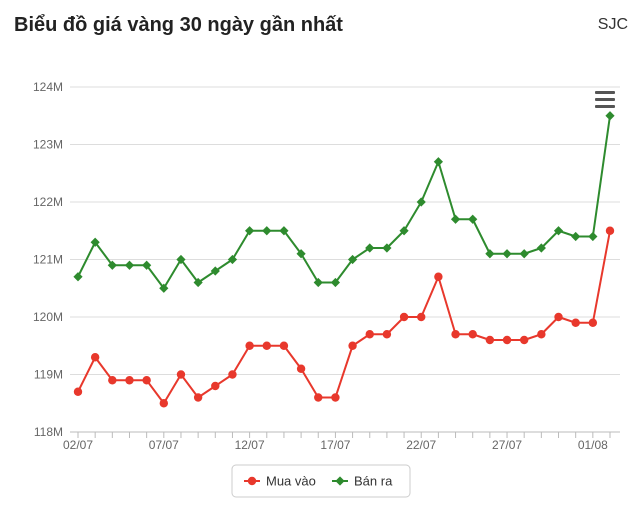 The image size is (640, 513). I want to click on y-tick-label: 124M, so click(48, 87).